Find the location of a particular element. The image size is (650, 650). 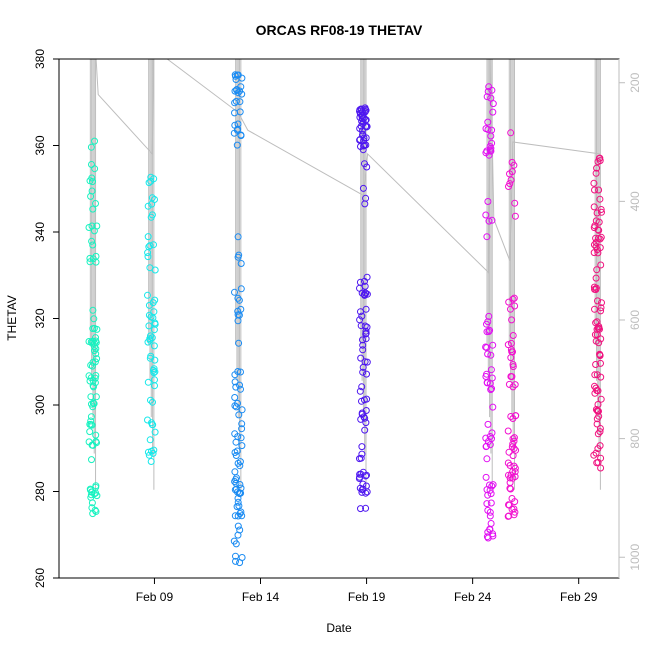

y-tick-label: 300 is located at coordinates (40, 405).